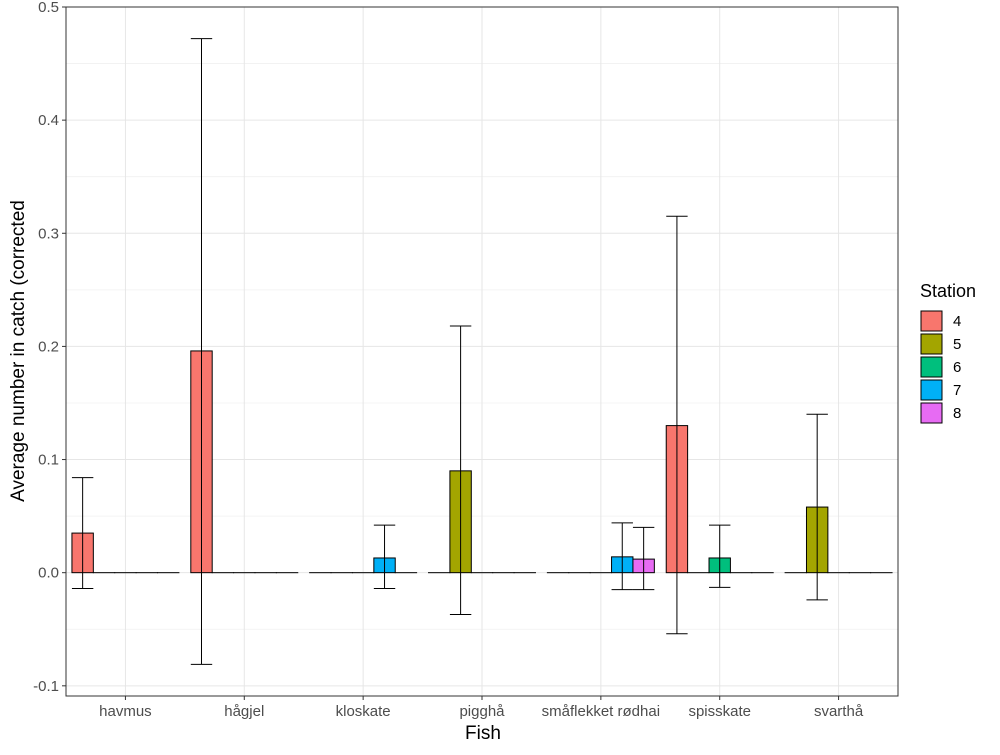 Image resolution: width=1000 pixels, height=755 pixels. What do you see at coordinates (48, 120) in the screenshot?
I see `y-tick-label: 0.4` at bounding box center [48, 120].